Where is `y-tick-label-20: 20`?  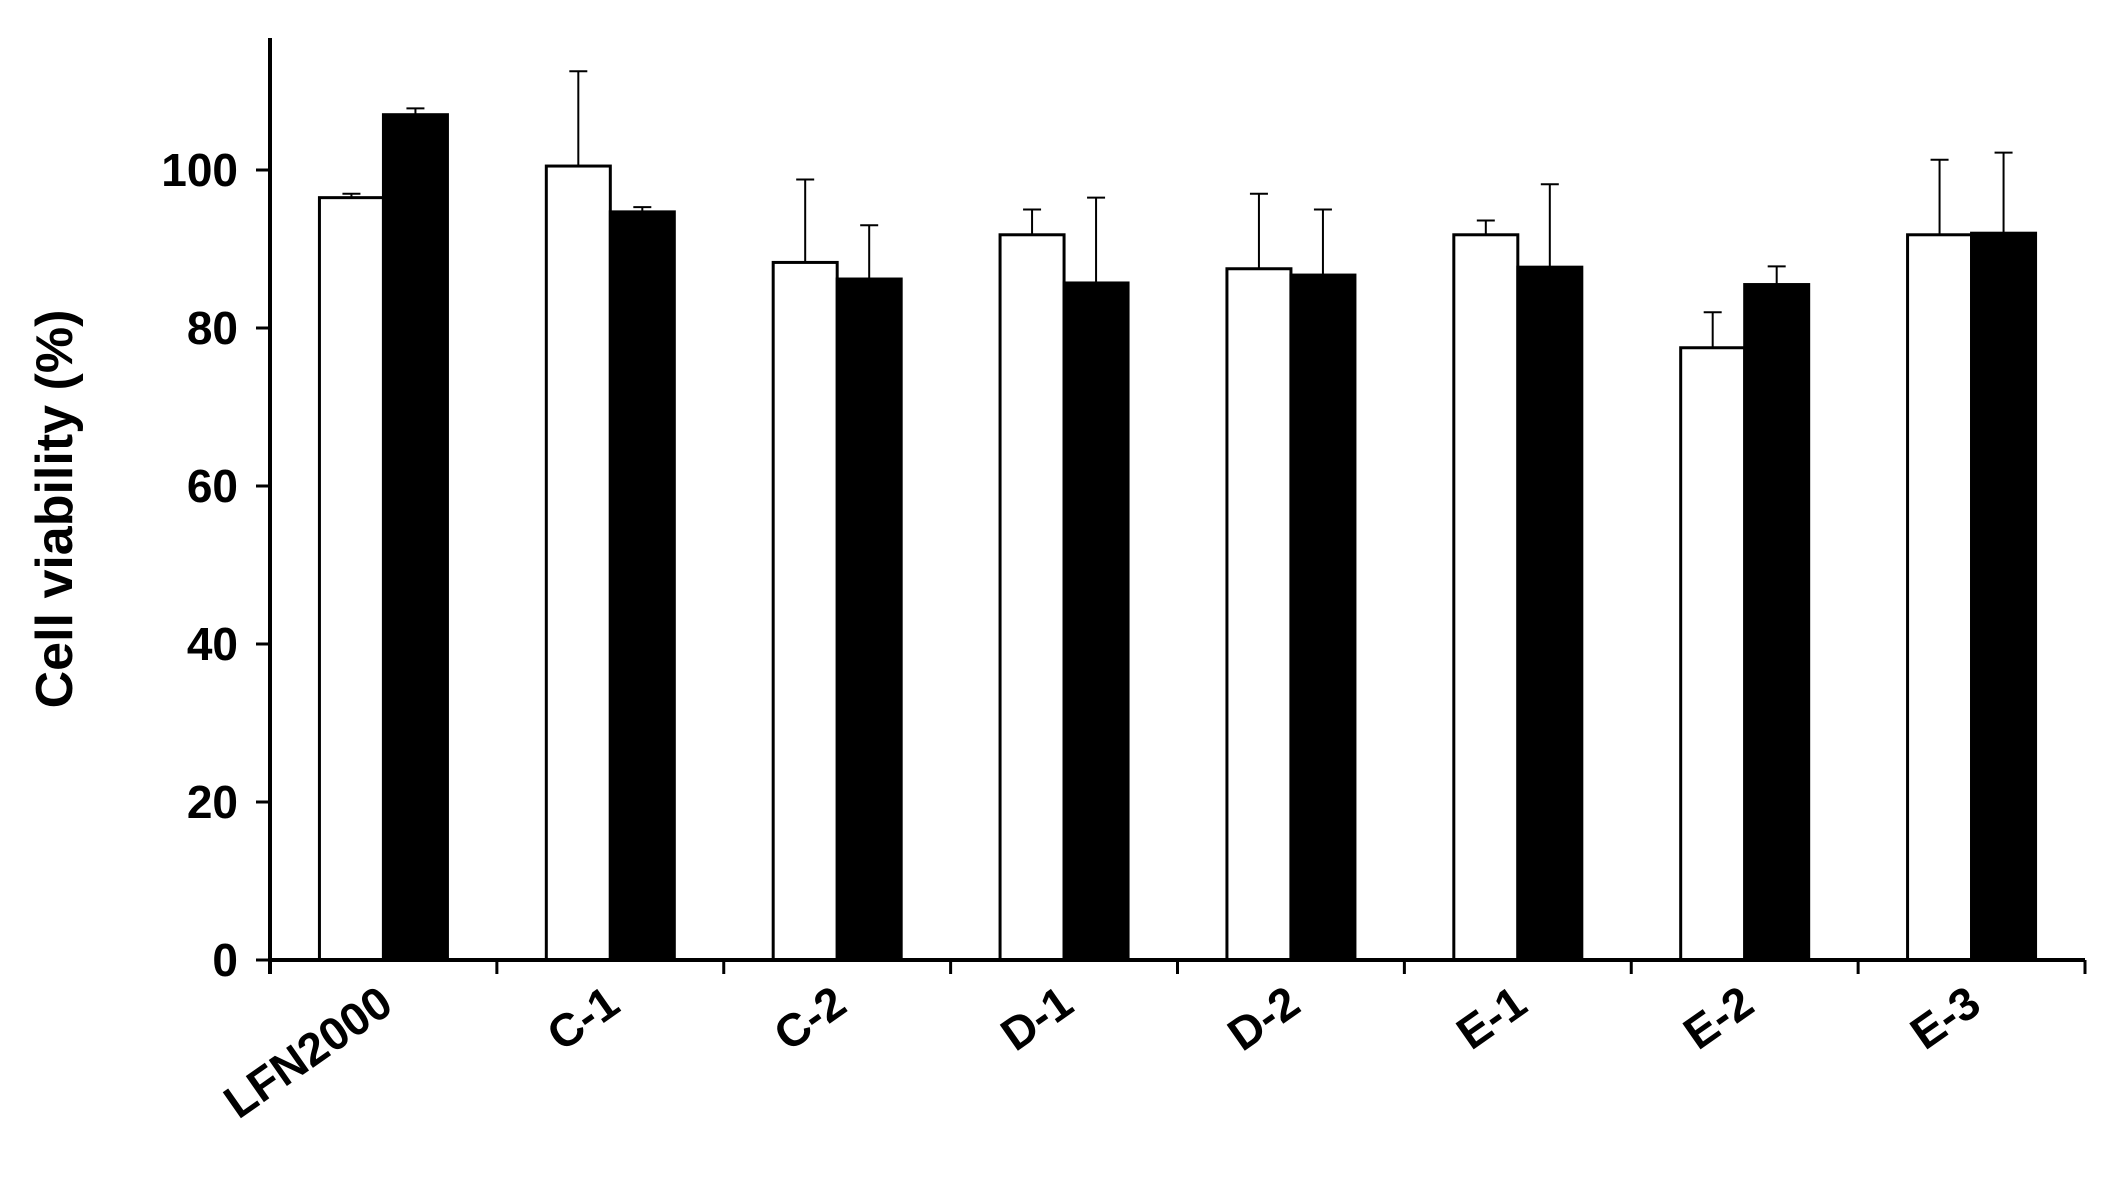 y-tick-label-20: 20 is located at coordinates (212, 802).